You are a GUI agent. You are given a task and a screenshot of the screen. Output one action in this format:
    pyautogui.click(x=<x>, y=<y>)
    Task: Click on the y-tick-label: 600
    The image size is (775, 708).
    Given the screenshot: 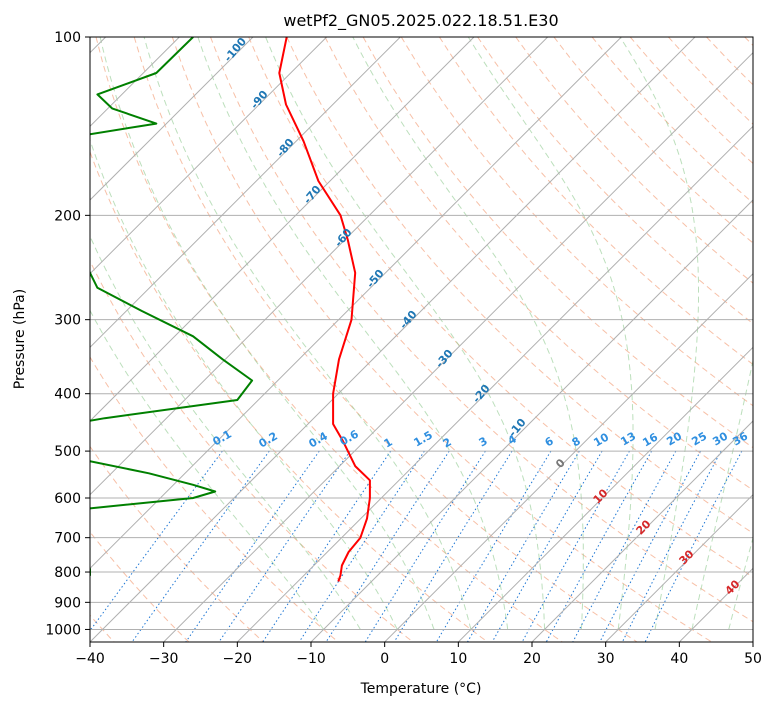 What is the action you would take?
    pyautogui.click(x=67, y=499)
    